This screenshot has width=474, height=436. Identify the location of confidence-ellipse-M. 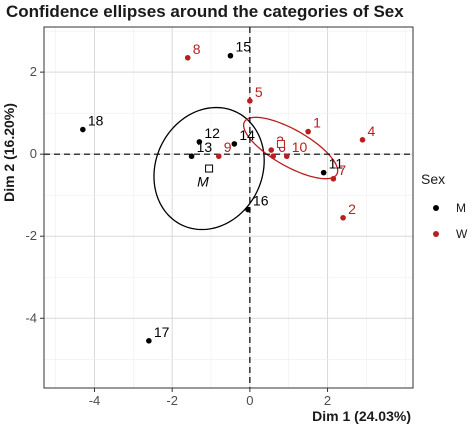
(209, 168).